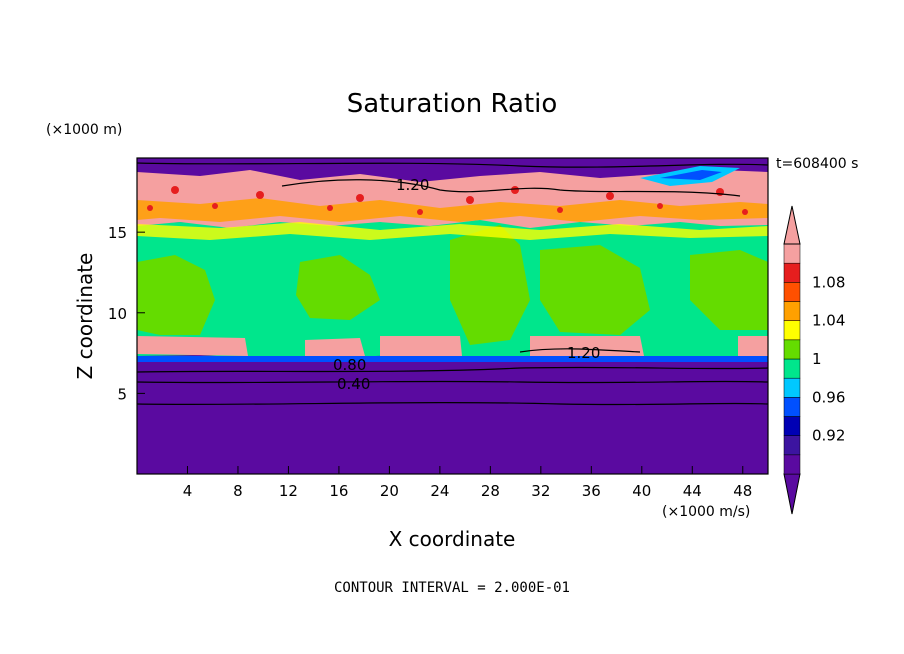  Describe the element at coordinates (691, 175) in the screenshot. I see `field-blue-streak` at that location.